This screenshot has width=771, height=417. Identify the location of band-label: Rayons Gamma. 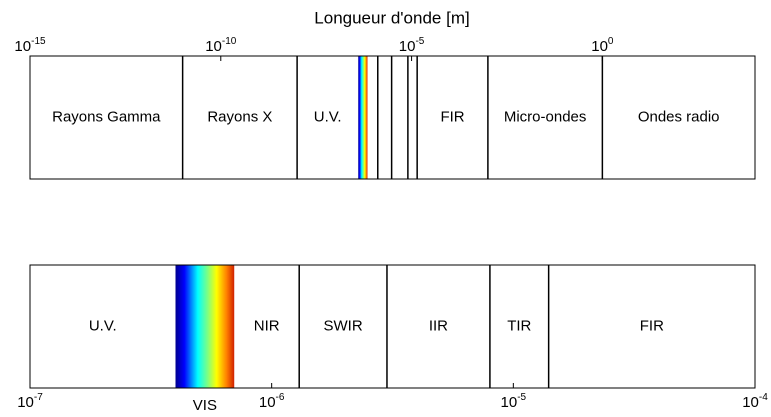
(106, 116).